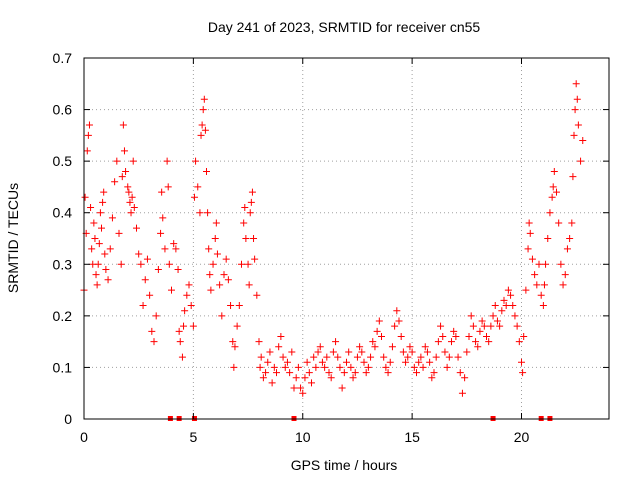 This screenshot has height=480, width=640. What do you see at coordinates (63, 238) in the screenshot?
I see `y-tick-labels: 0 0.1 0.2 0.3 0.4 0.5 0.6 0.7` at bounding box center [63, 238].